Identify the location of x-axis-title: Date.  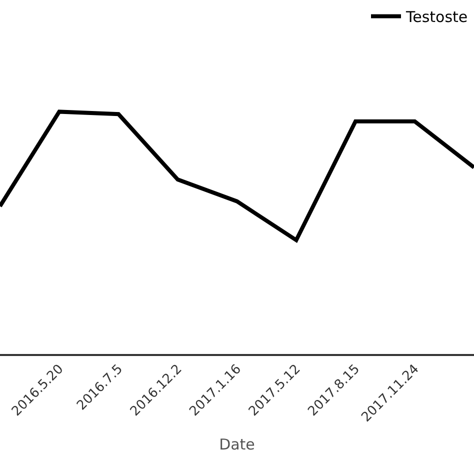
(237, 445).